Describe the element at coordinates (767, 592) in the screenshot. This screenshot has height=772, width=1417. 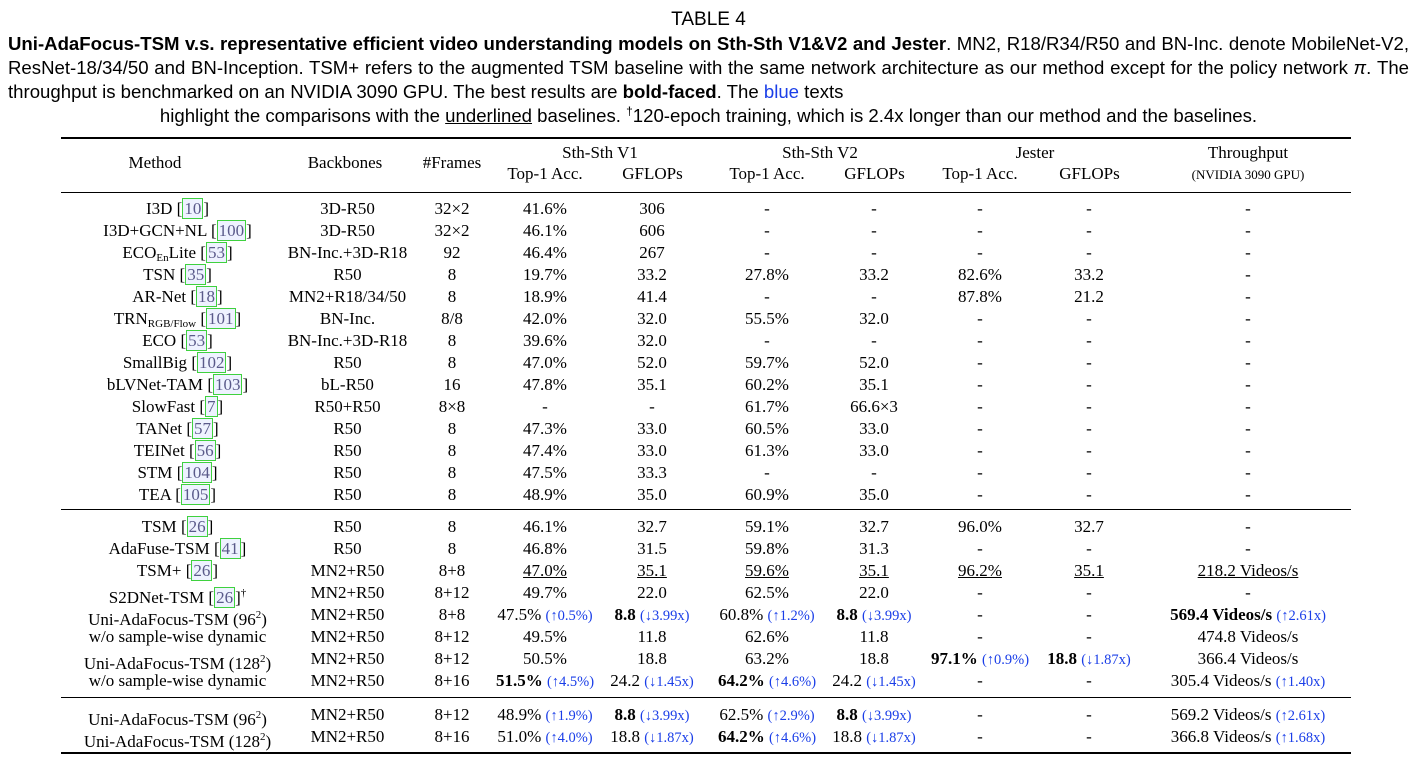
I see `metric-value: 62.5%` at that location.